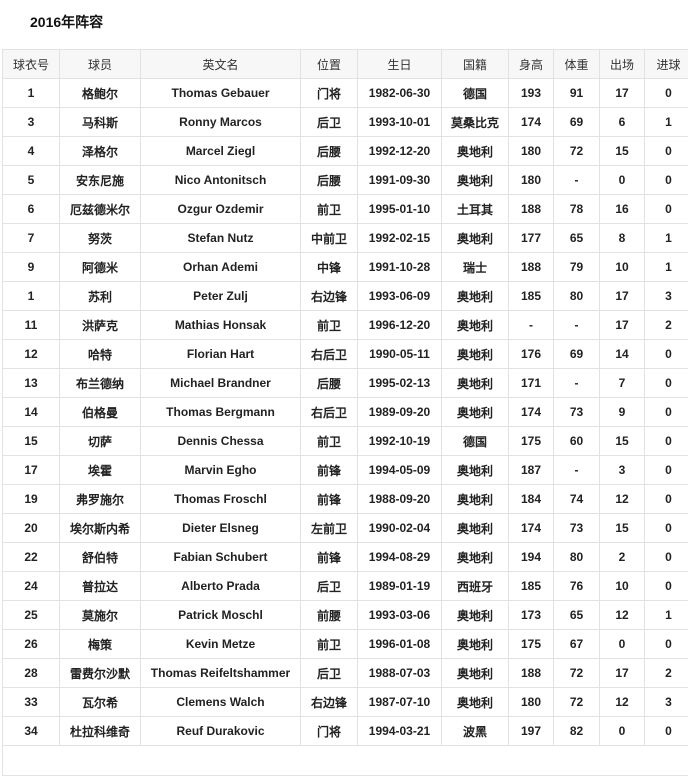  I want to click on cell-weight: 65, so click(576, 615).